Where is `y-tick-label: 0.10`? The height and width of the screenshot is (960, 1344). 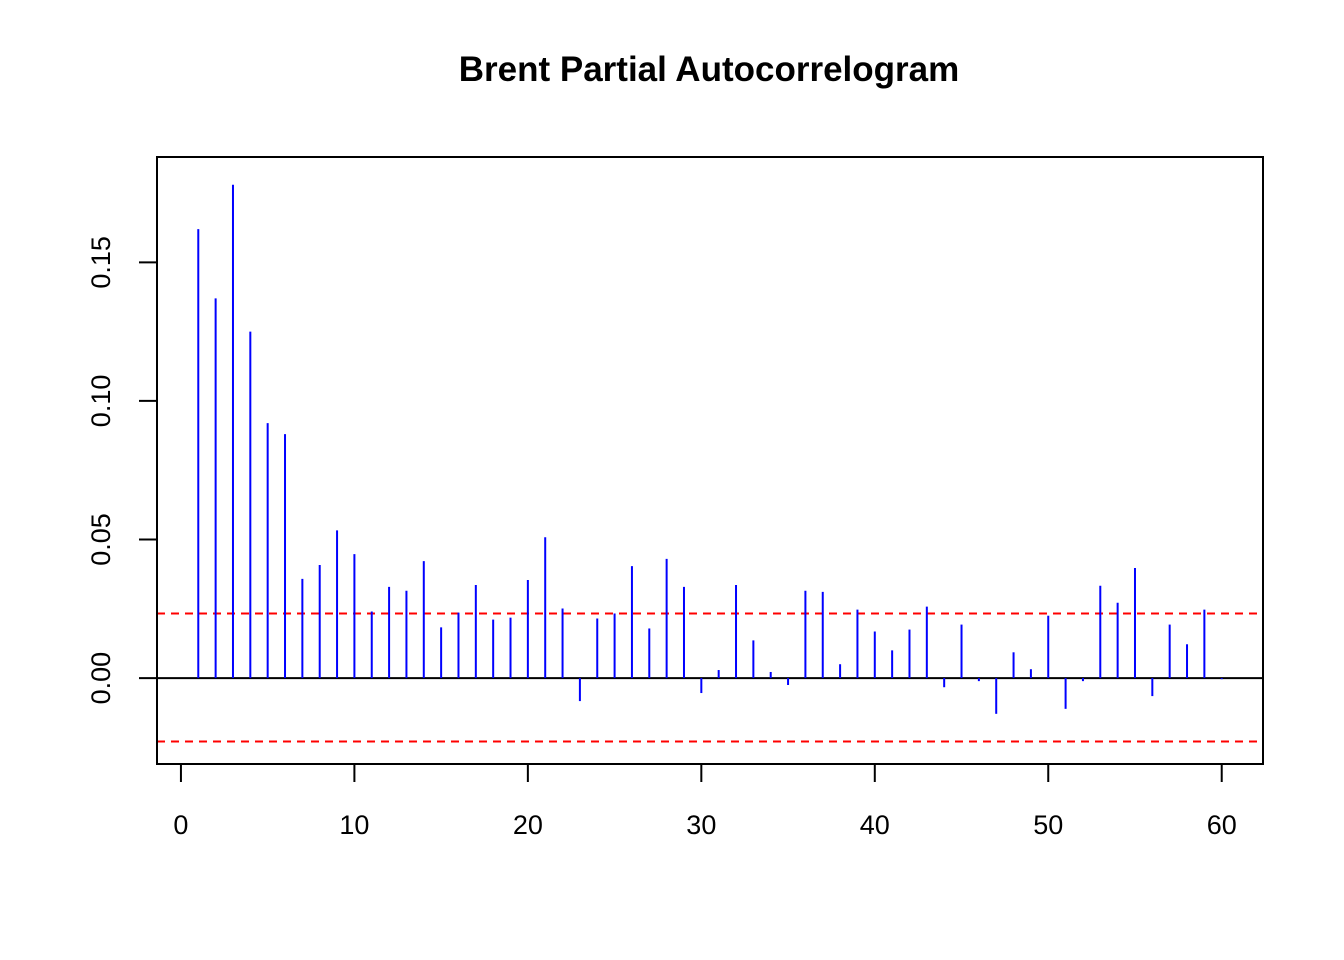
y-tick-label: 0.10 is located at coordinates (101, 401).